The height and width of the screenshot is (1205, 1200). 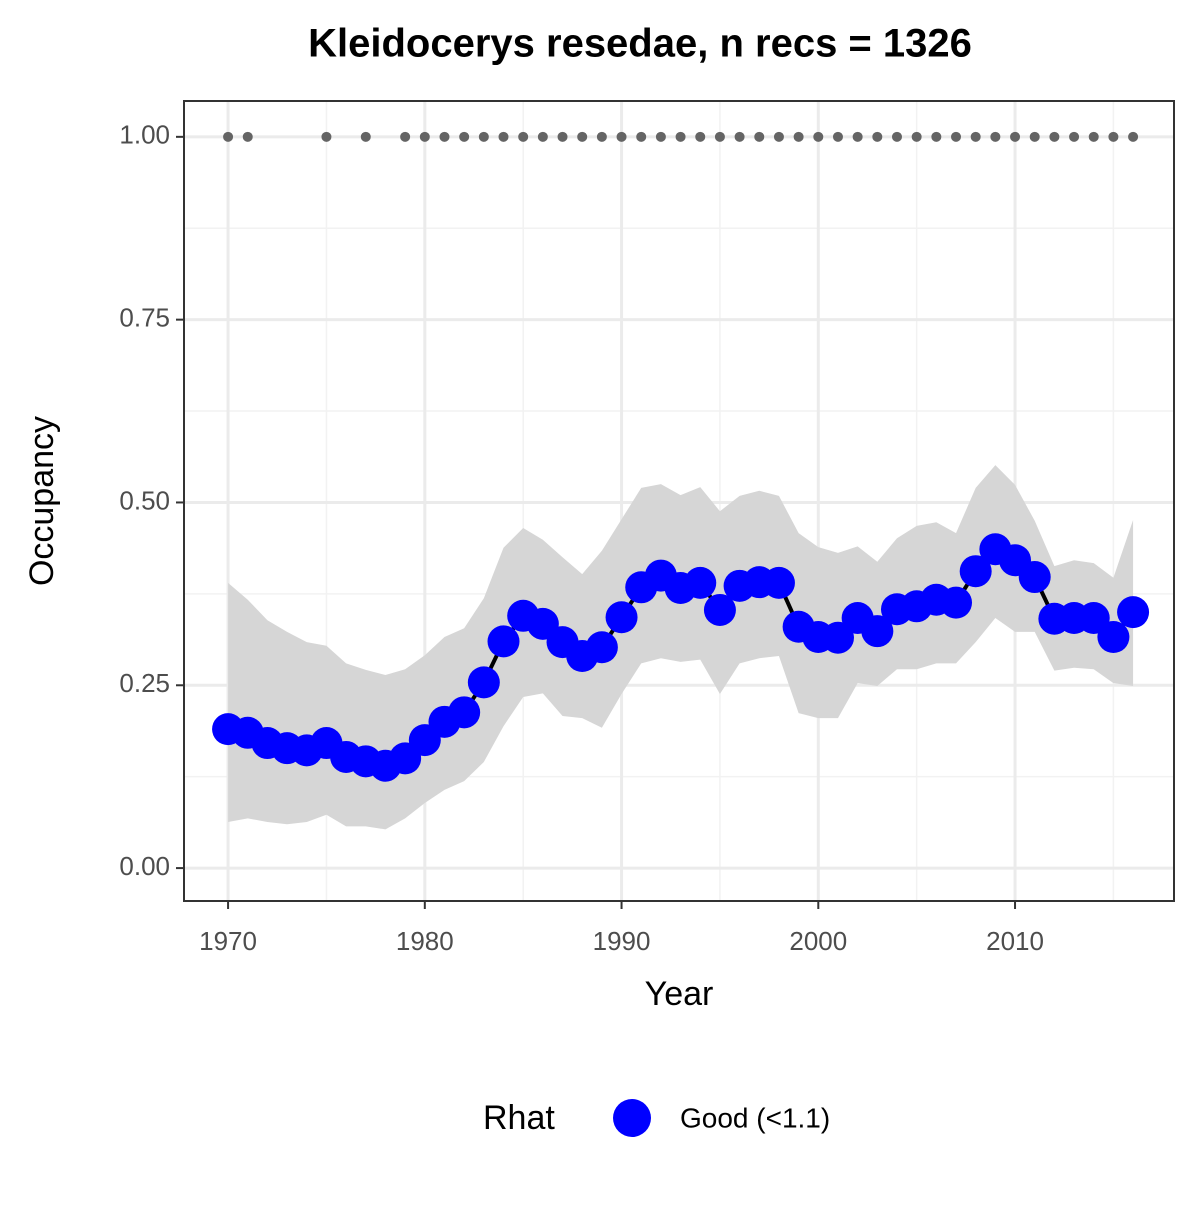 I want to click on y-tick-label: 0.75, so click(x=144, y=318).